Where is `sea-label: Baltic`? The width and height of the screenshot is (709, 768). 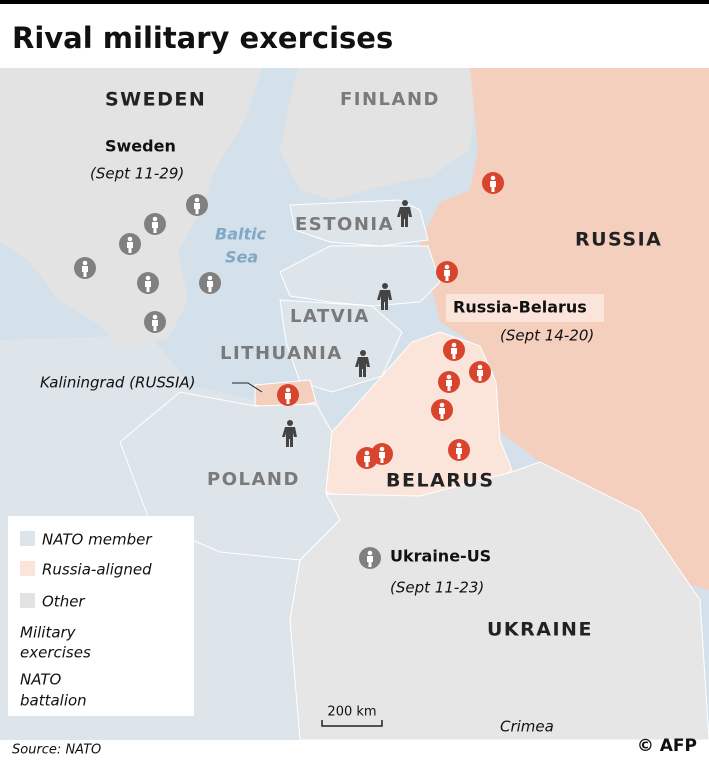
sea-label: Baltic is located at coordinates (241, 234).